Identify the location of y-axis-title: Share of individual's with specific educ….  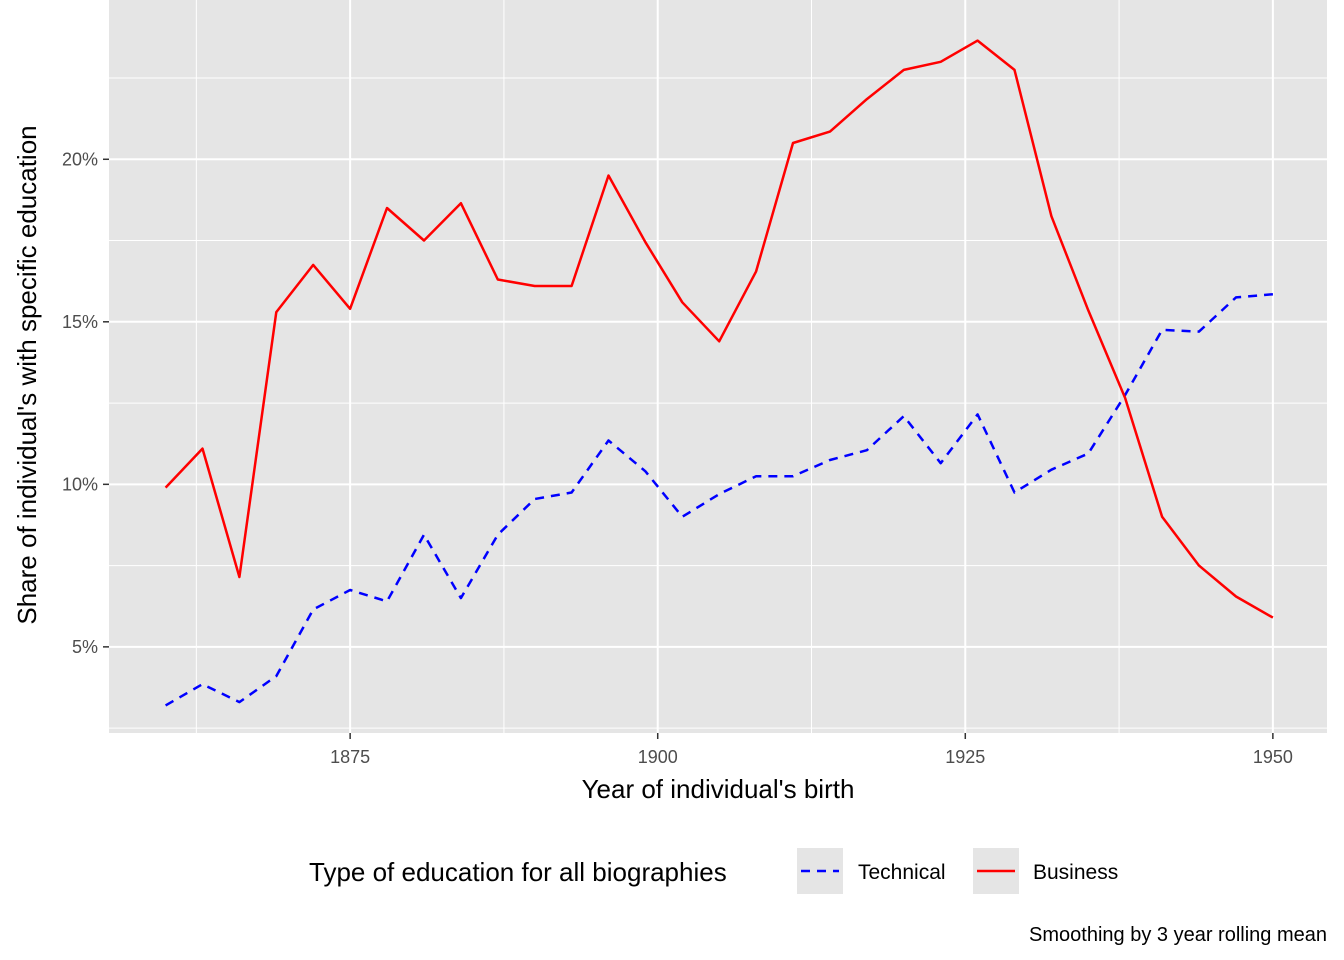
(27, 374).